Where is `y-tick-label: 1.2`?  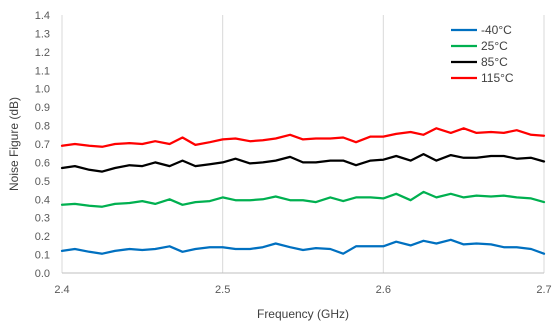 y-tick-label: 1.2 is located at coordinates (42, 53).